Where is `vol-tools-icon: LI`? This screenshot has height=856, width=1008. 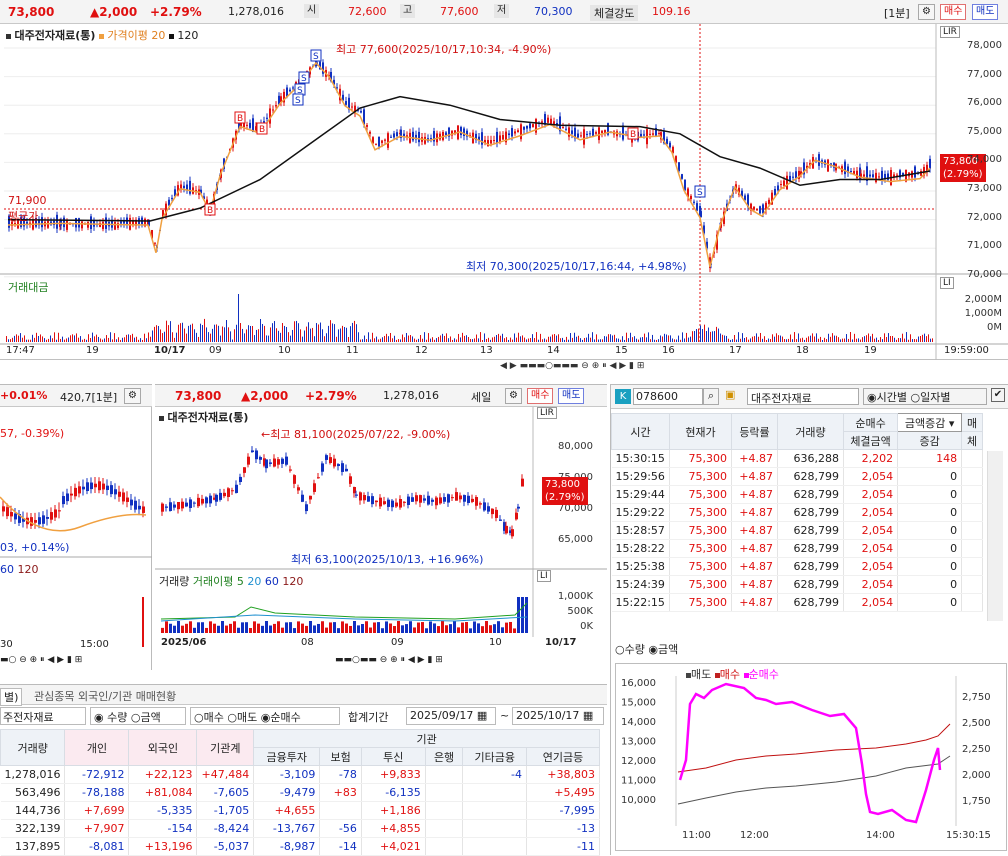 vol-tools-icon: LI is located at coordinates (947, 283).